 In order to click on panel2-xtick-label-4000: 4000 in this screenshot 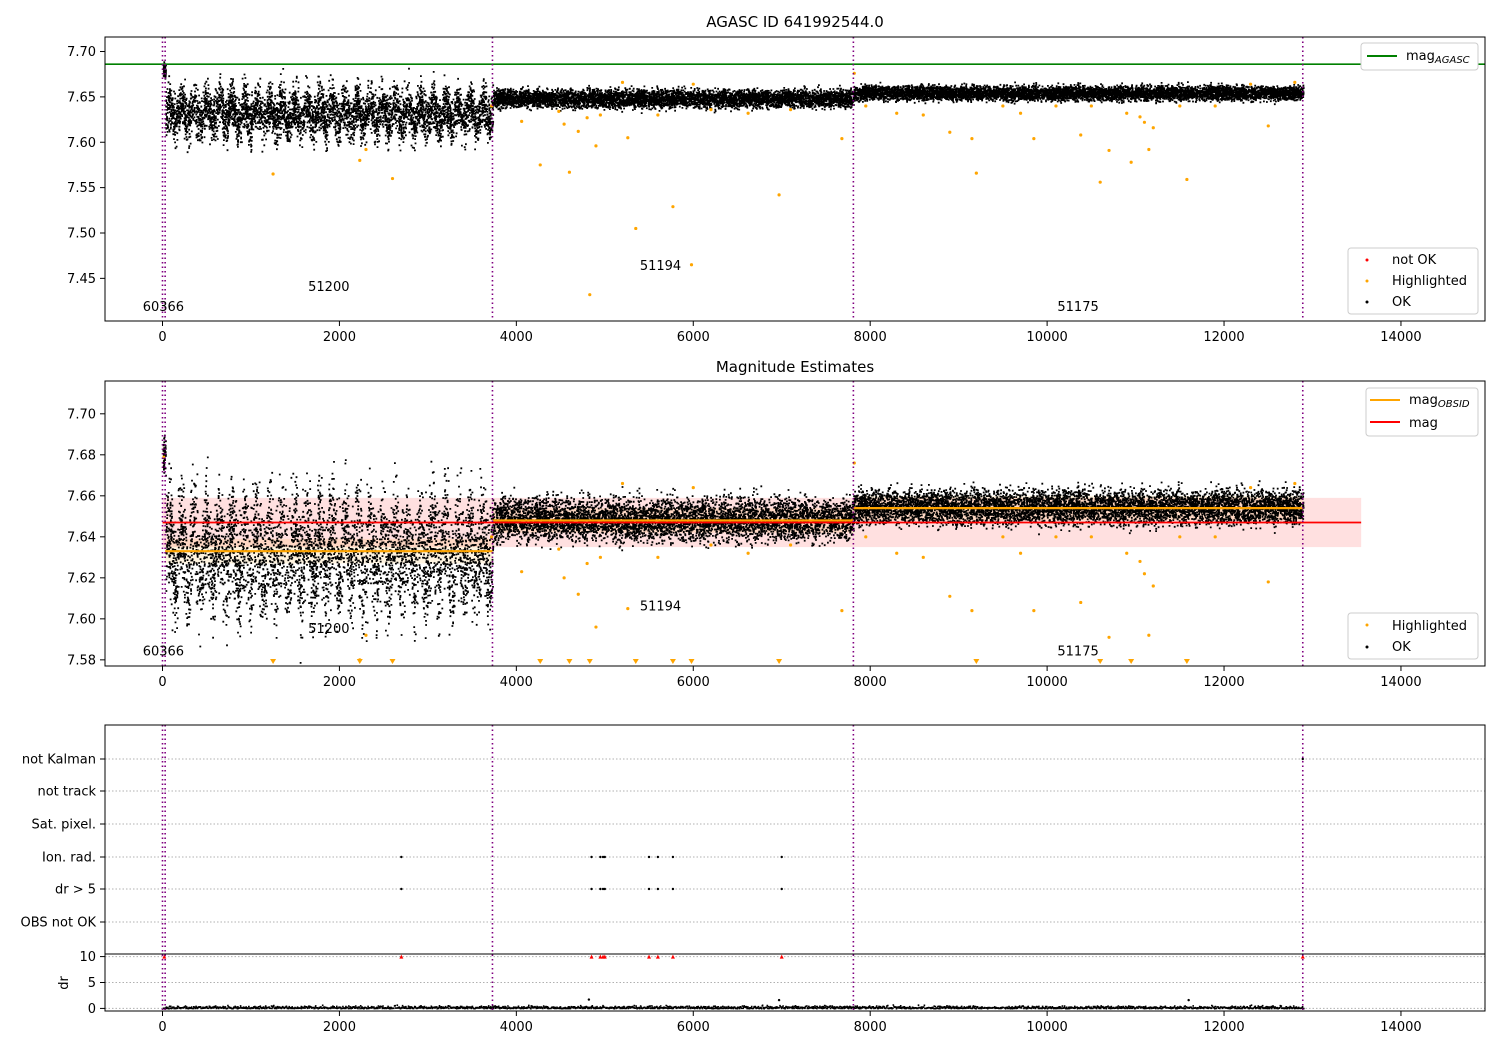, I will do `click(516, 682)`.